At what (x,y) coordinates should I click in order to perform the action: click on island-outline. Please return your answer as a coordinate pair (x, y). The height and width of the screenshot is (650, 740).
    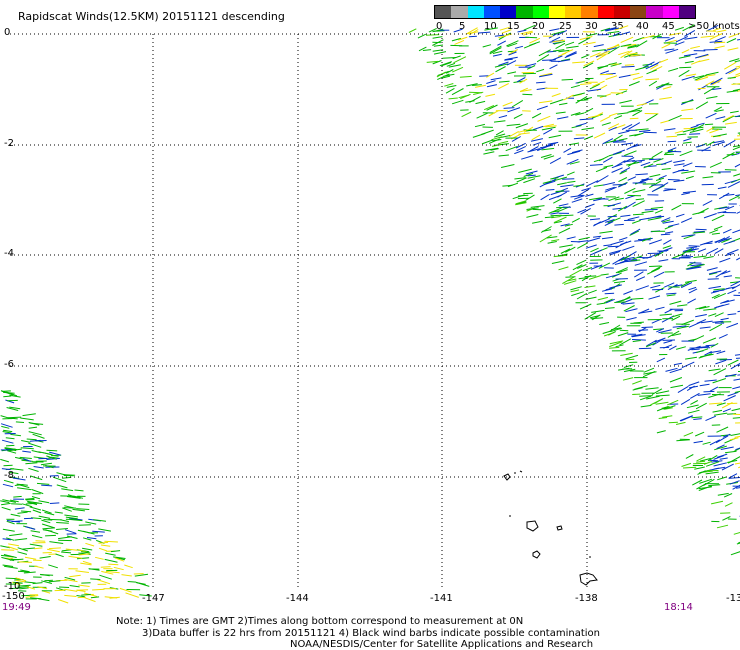
    Looking at the image, I should click on (536, 554).